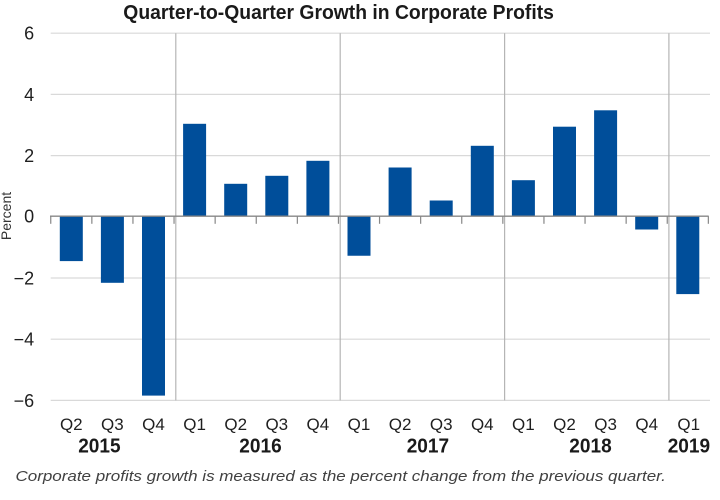 The image size is (720, 500). What do you see at coordinates (29, 217) in the screenshot?
I see `svg-text: 0` at bounding box center [29, 217].